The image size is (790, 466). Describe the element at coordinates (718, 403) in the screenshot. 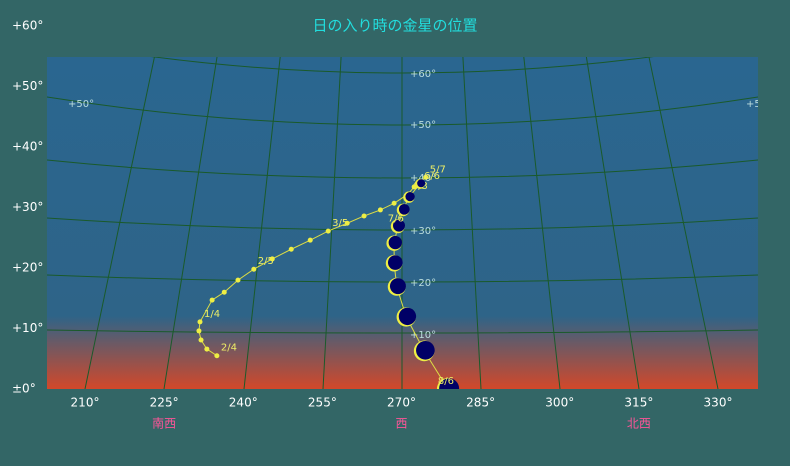

I see `x-tick-label: 330°` at that location.